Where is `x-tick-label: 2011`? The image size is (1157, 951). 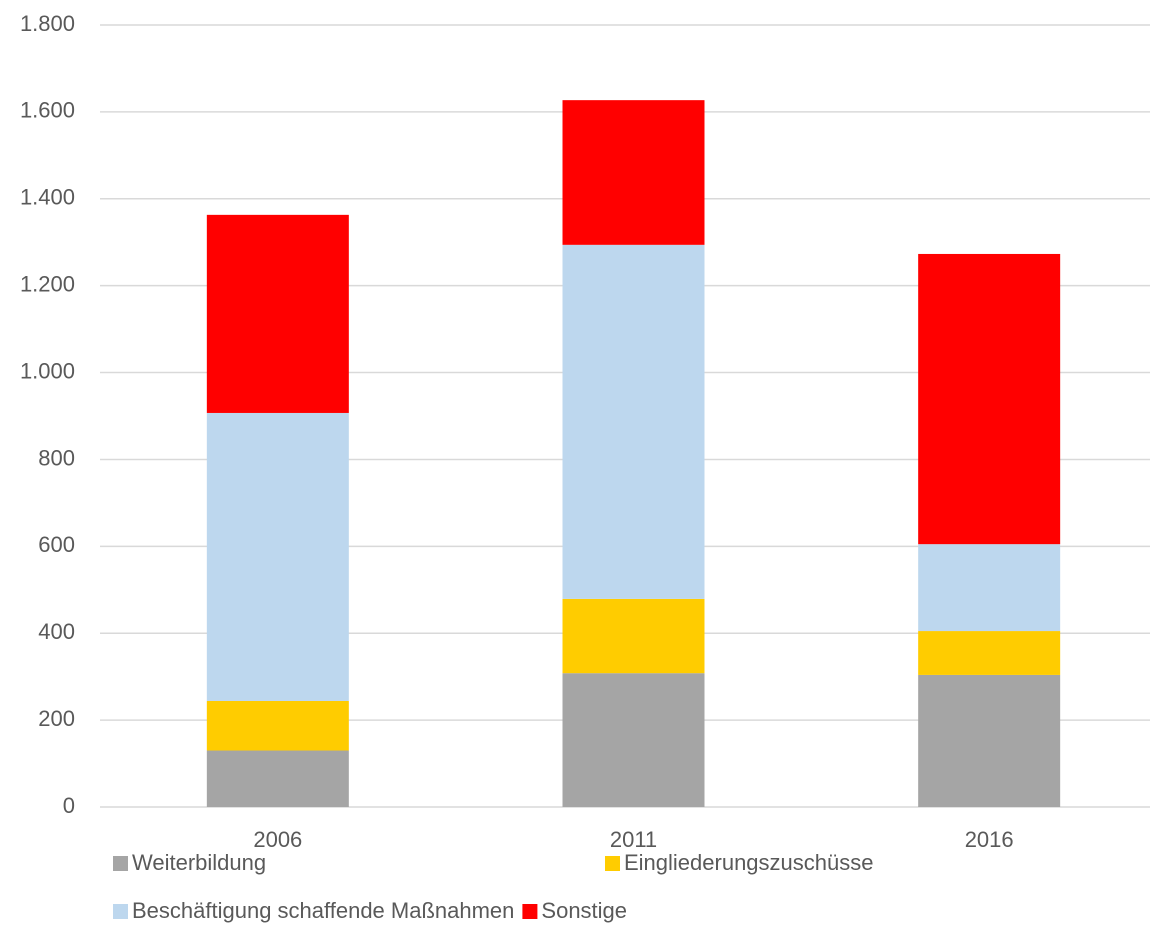
x-tick-label: 2011 is located at coordinates (633, 839).